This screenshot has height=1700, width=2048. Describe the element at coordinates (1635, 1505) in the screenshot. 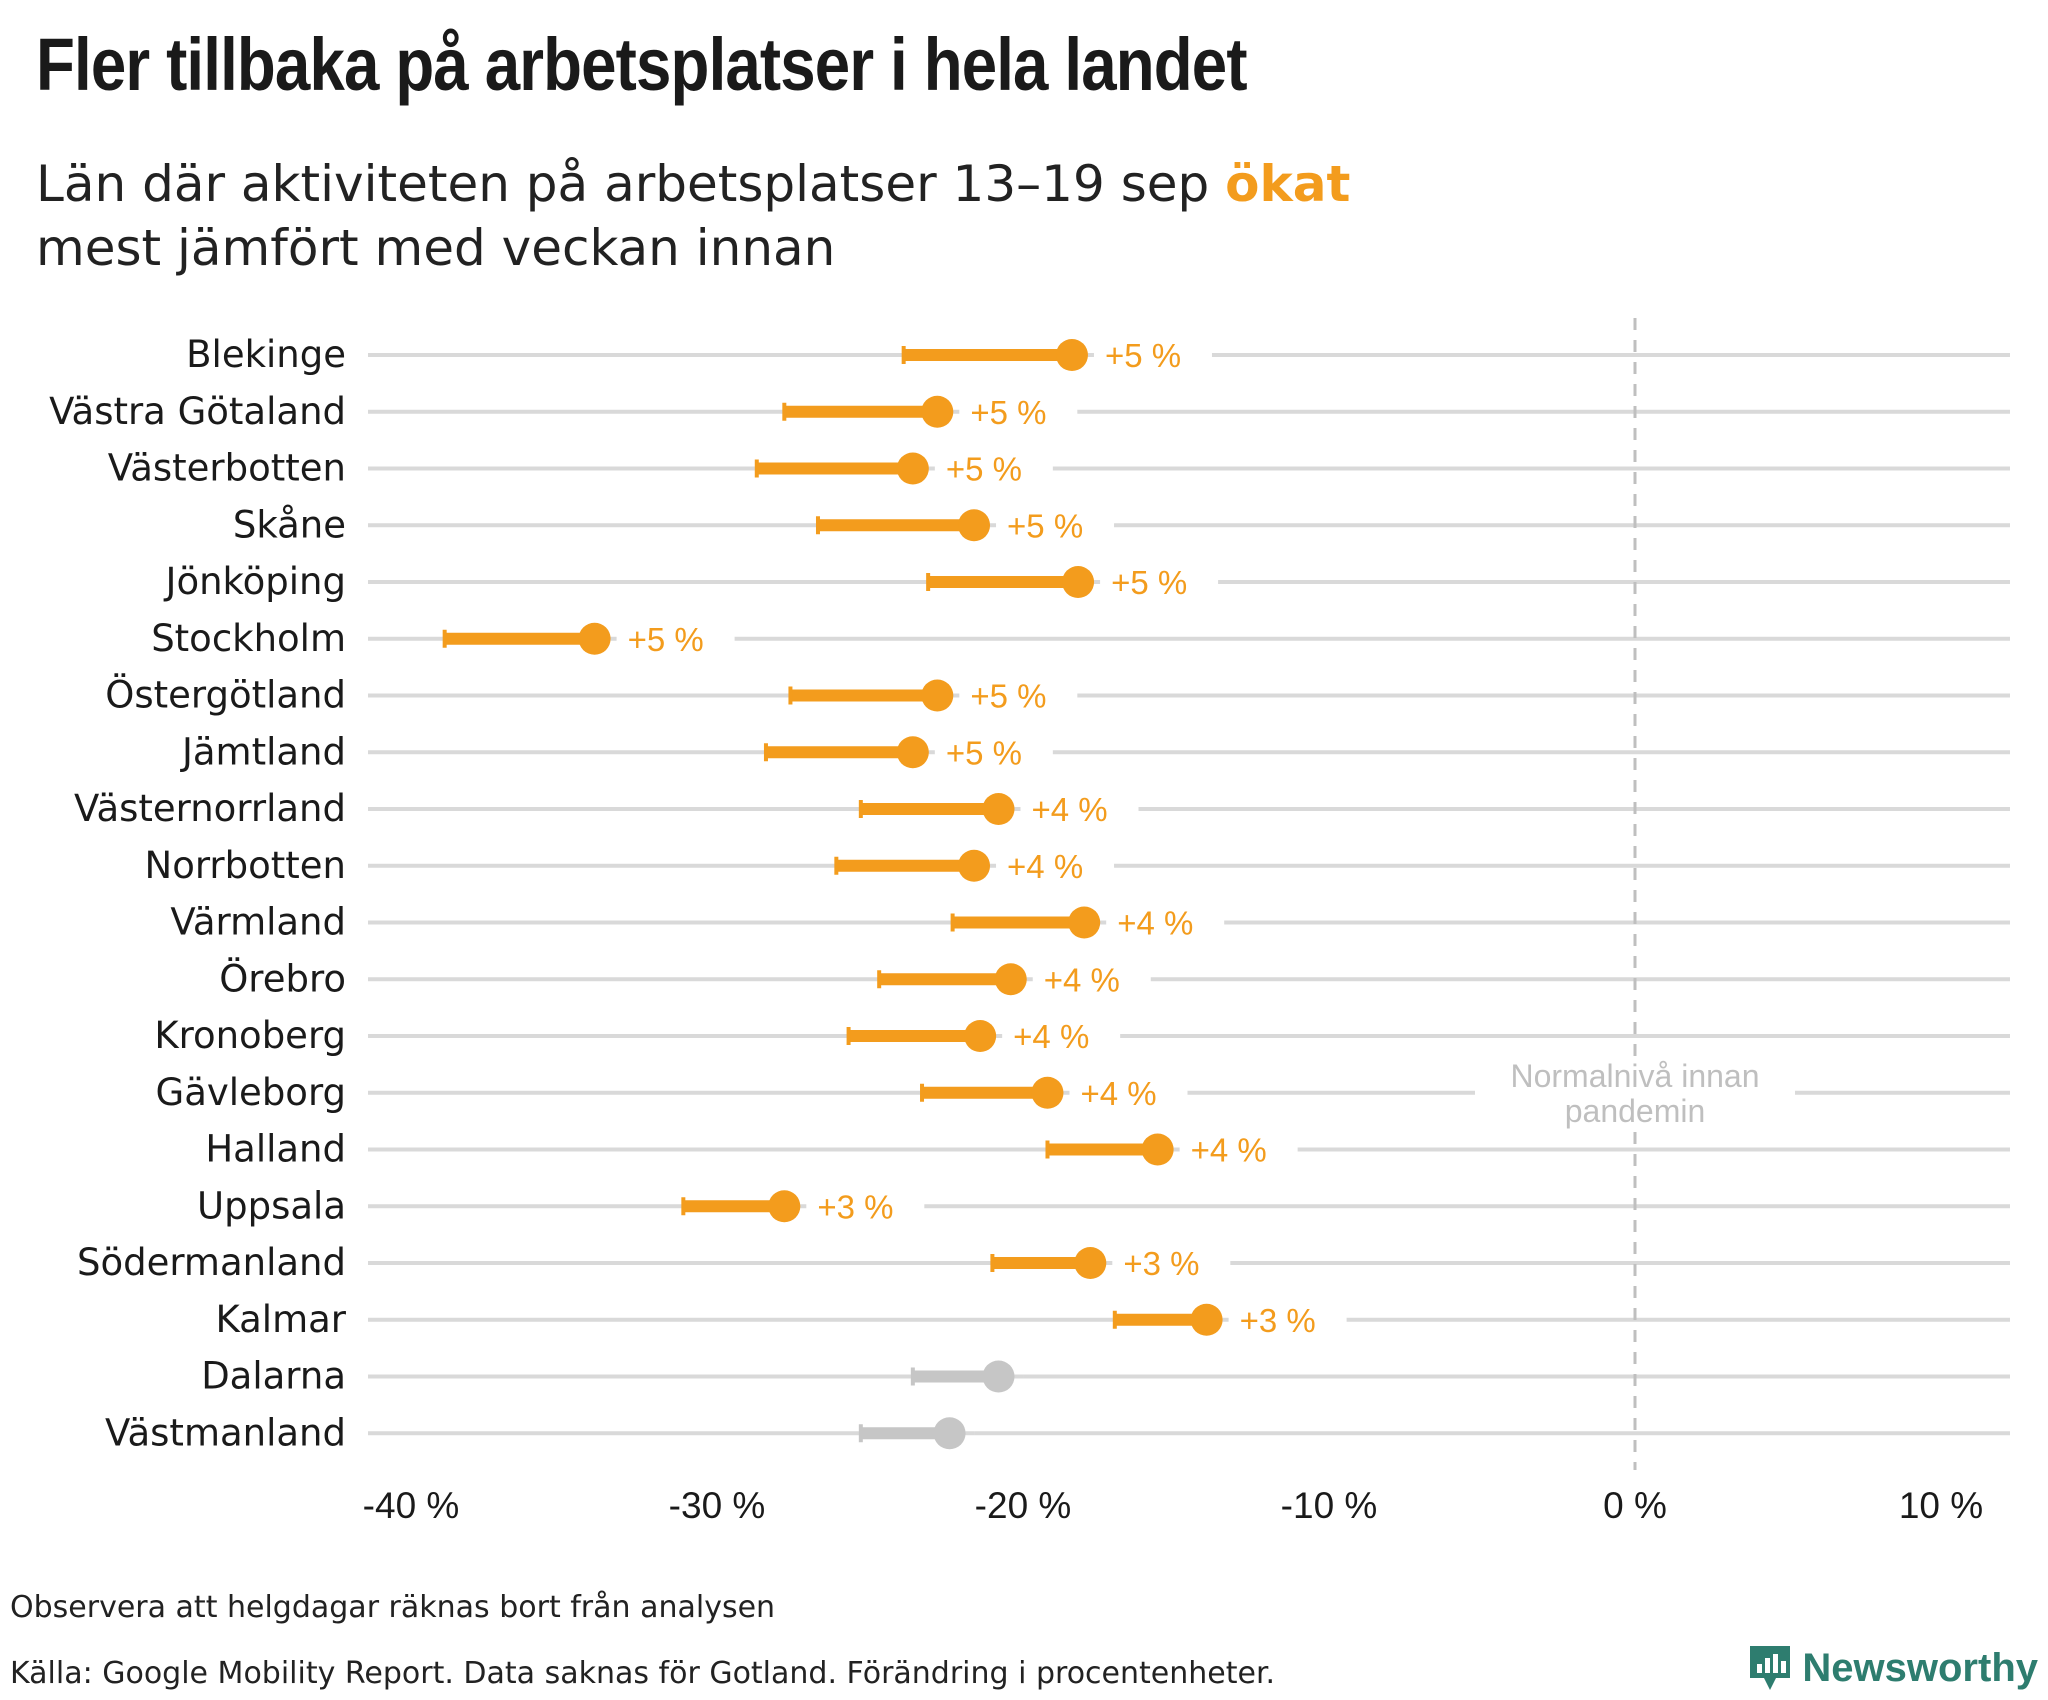

I see `x-tick-label: 0 %` at that location.